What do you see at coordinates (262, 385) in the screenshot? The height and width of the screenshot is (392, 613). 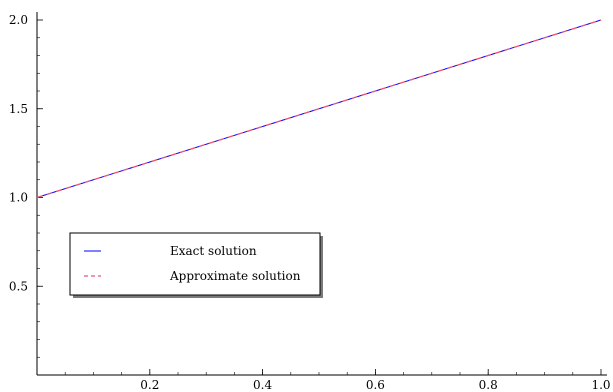 I see `x-tick-label: 0.4` at bounding box center [262, 385].